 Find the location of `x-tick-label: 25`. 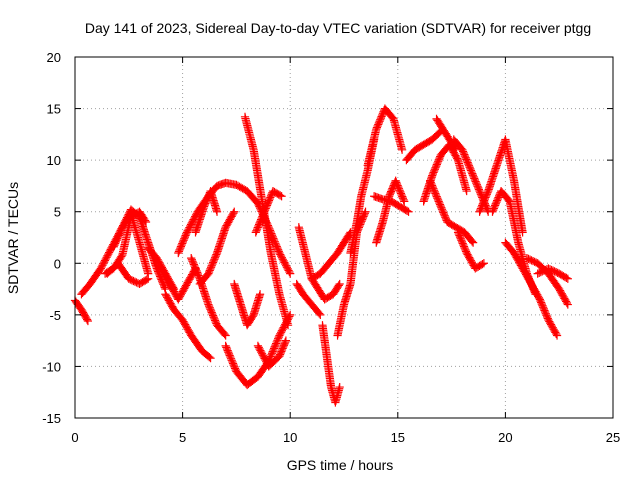

x-tick-label: 25 is located at coordinates (613, 437).